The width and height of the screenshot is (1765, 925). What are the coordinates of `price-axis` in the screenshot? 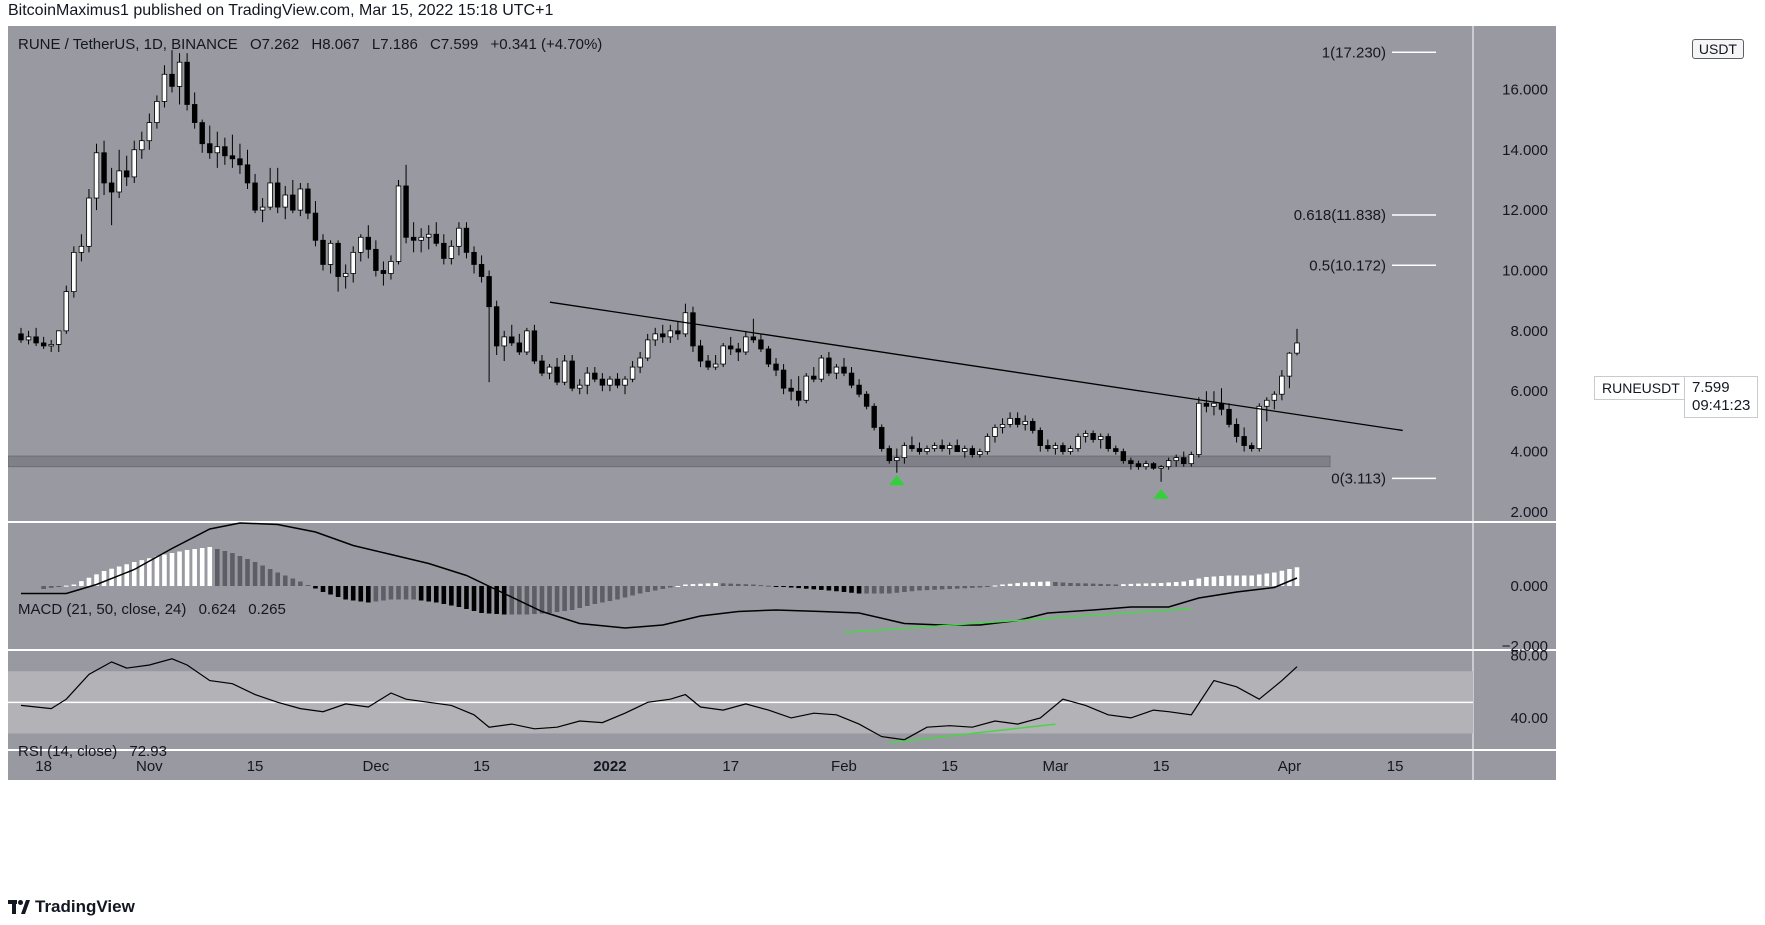 It's located at (1514, 273).